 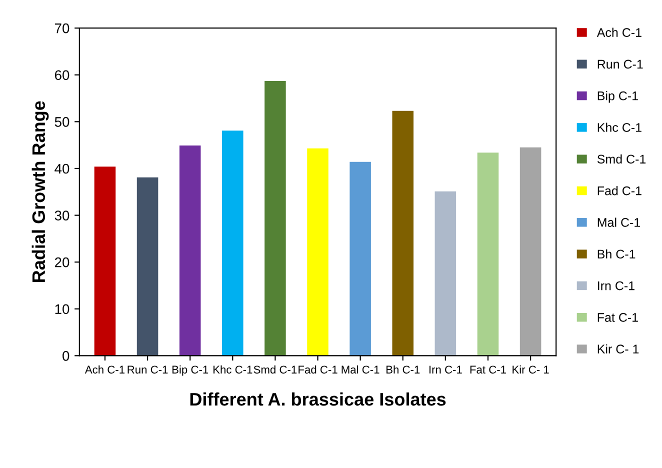 I want to click on y-tick-label: 0, so click(x=66, y=356).